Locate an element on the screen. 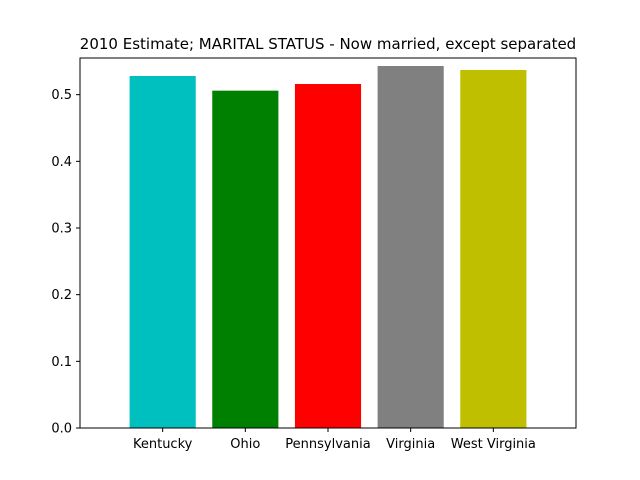  y-tick-label: 0.2 is located at coordinates (61, 295).